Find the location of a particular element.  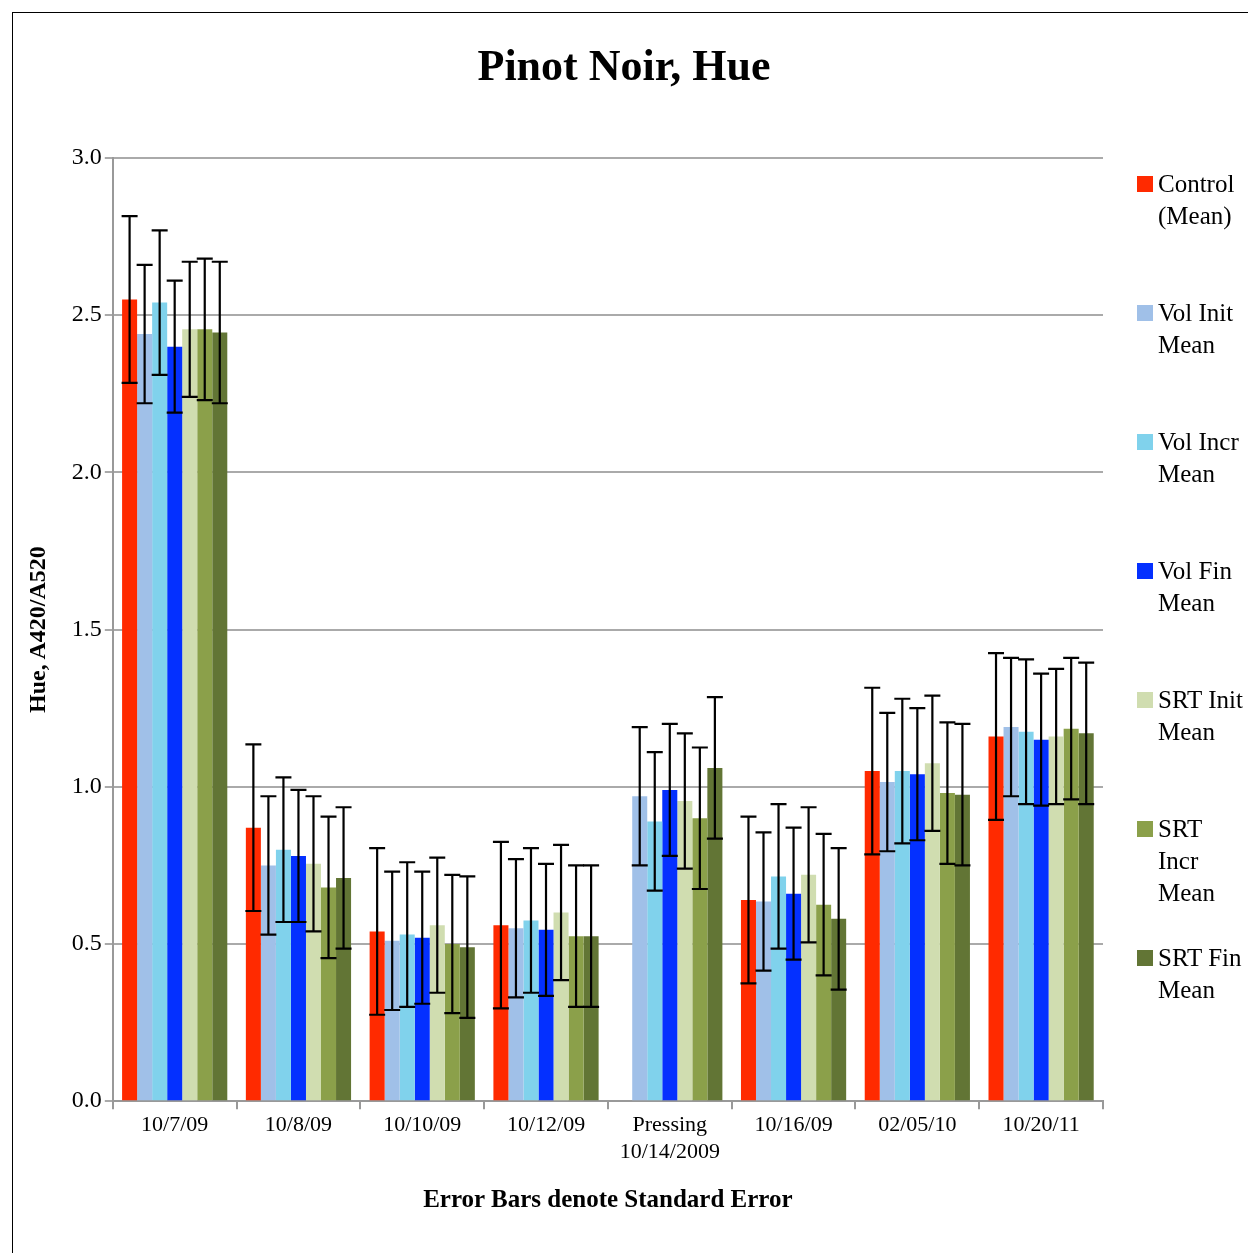

legend-label: Vol Incr Mean is located at coordinates (1199, 458).